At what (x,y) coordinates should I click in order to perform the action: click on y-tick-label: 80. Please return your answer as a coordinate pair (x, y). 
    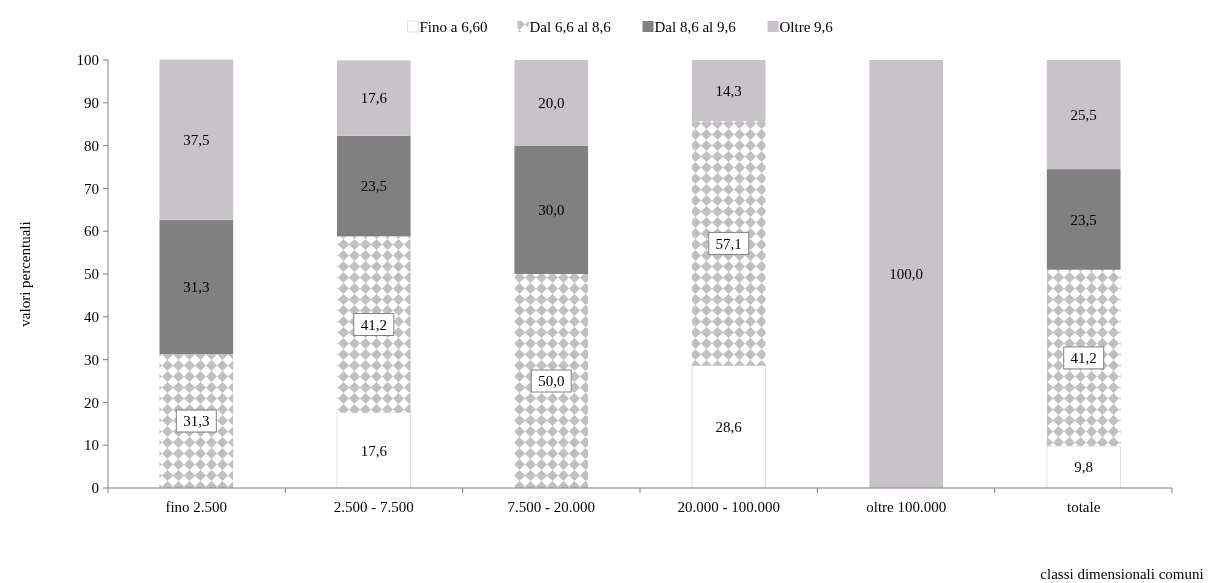
    Looking at the image, I should click on (91, 145).